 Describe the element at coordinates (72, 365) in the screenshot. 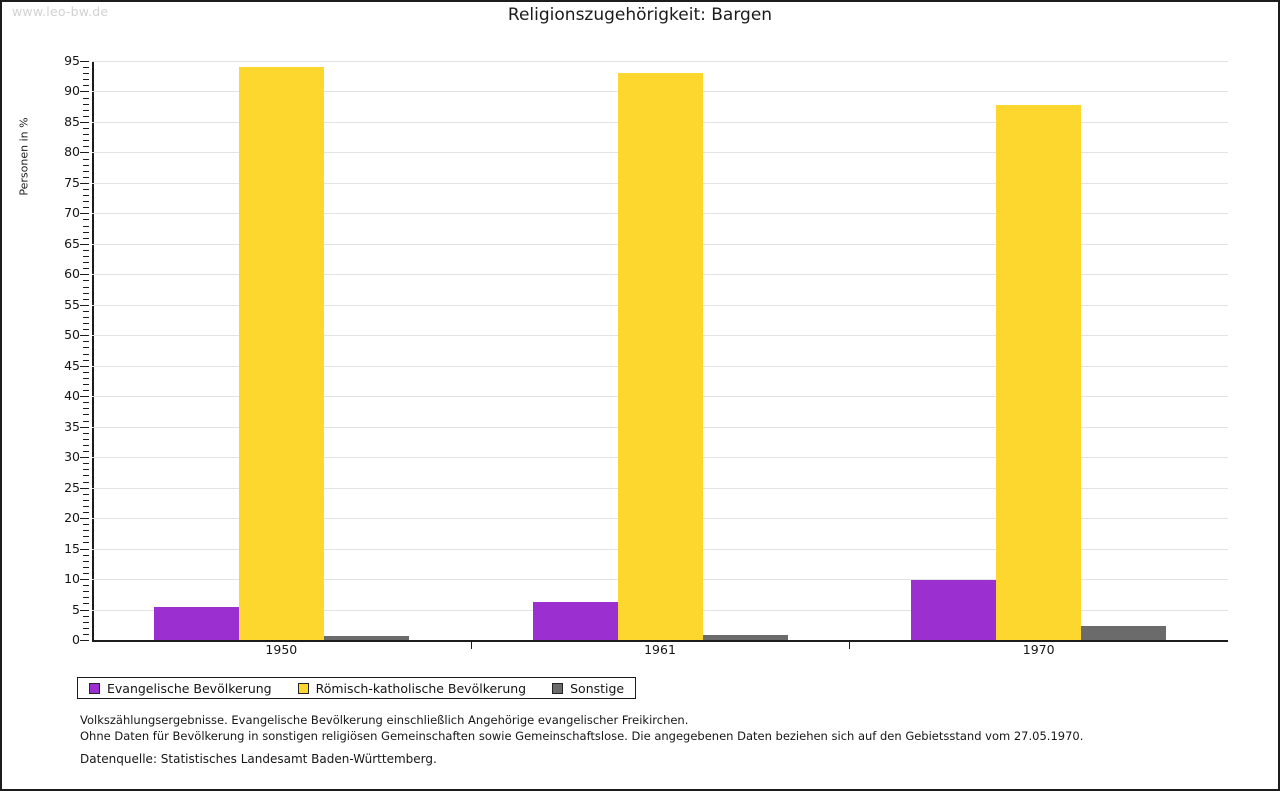

I see `y-axis-tick-label: 45` at that location.